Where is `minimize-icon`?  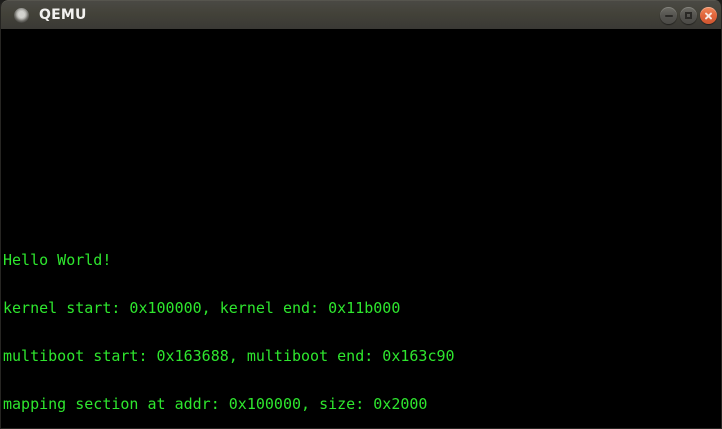 minimize-icon is located at coordinates (668, 15).